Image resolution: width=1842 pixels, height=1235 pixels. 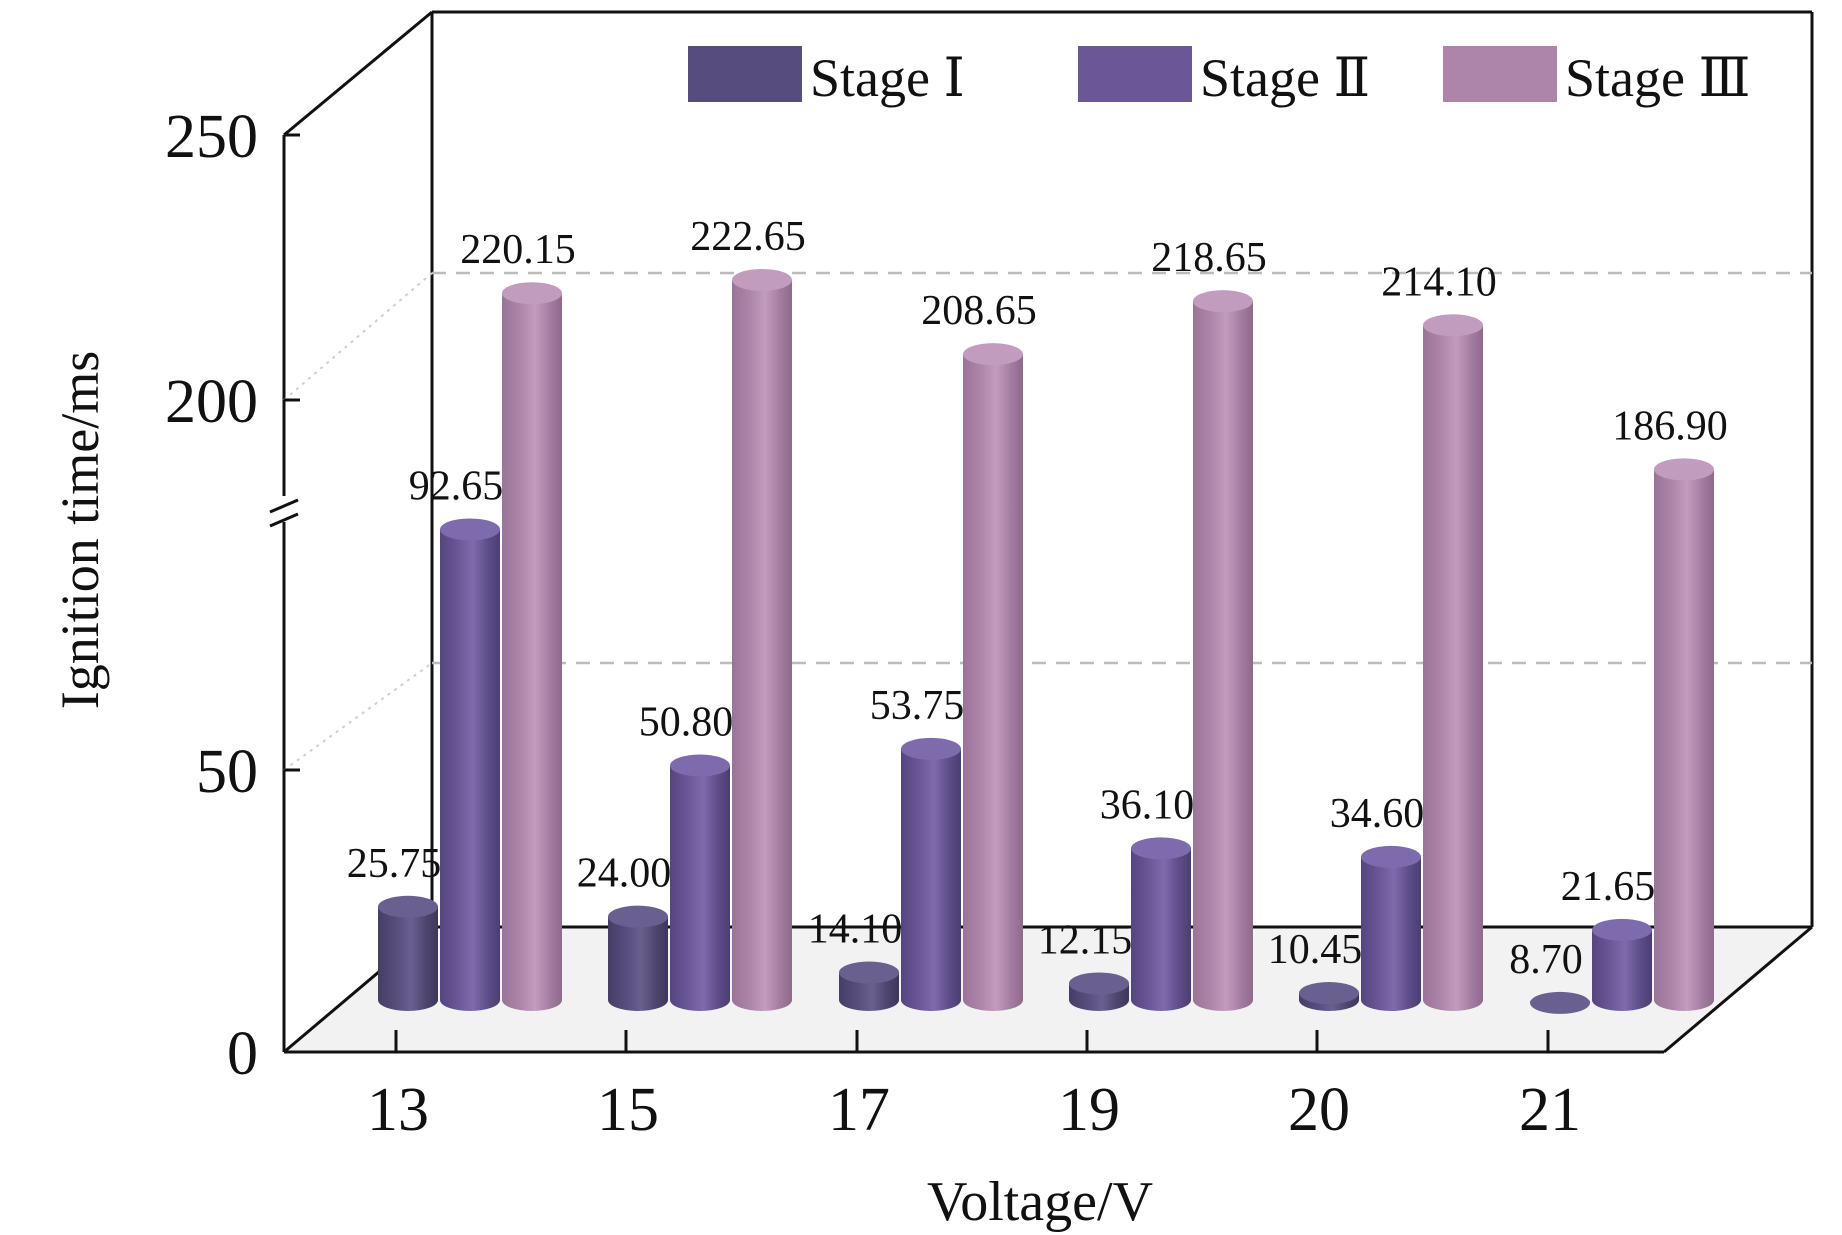 I want to click on value-label-stage-2-20: 34.60, so click(x=1377, y=814).